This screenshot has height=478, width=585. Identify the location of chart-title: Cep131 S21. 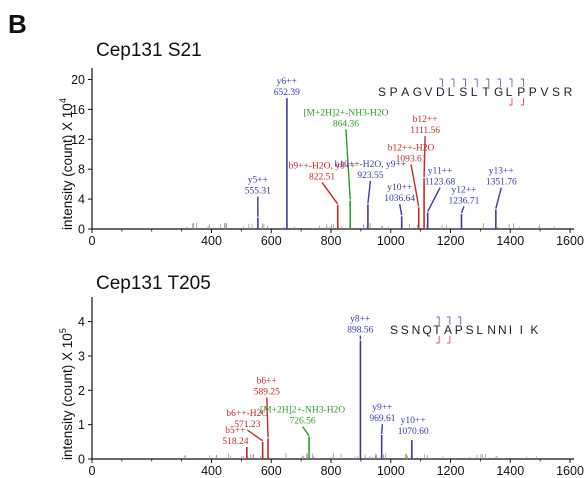
(149, 50).